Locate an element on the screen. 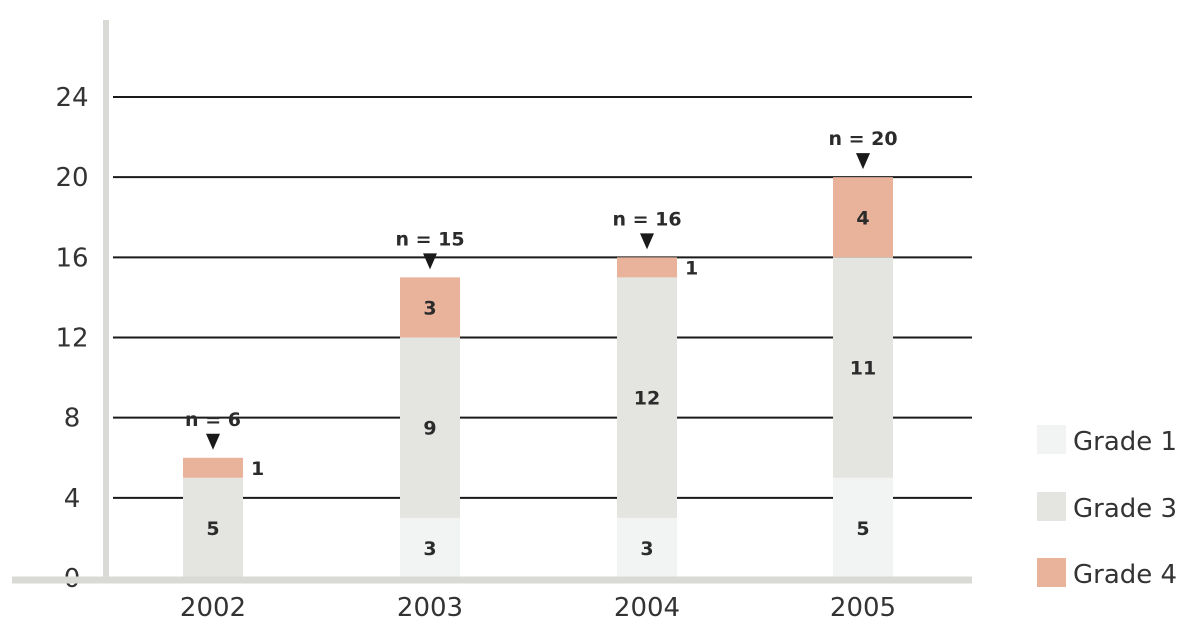 This screenshot has height=624, width=1191. total-arrow-2004 is located at coordinates (647, 241).